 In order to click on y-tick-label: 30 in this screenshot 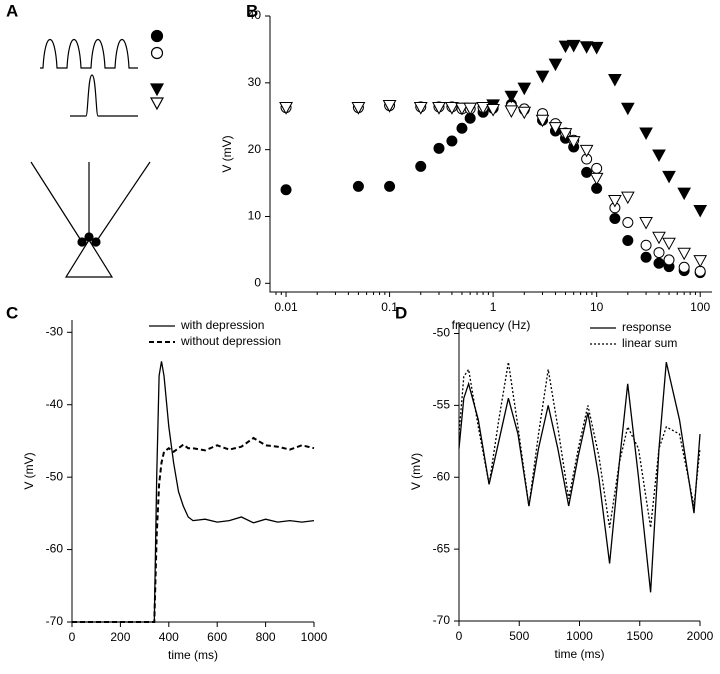, I will do `click(255, 82)`.